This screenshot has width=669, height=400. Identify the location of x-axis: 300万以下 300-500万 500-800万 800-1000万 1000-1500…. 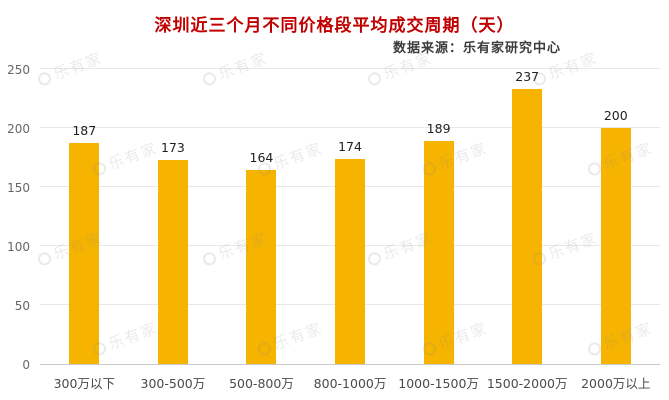
(350, 382).